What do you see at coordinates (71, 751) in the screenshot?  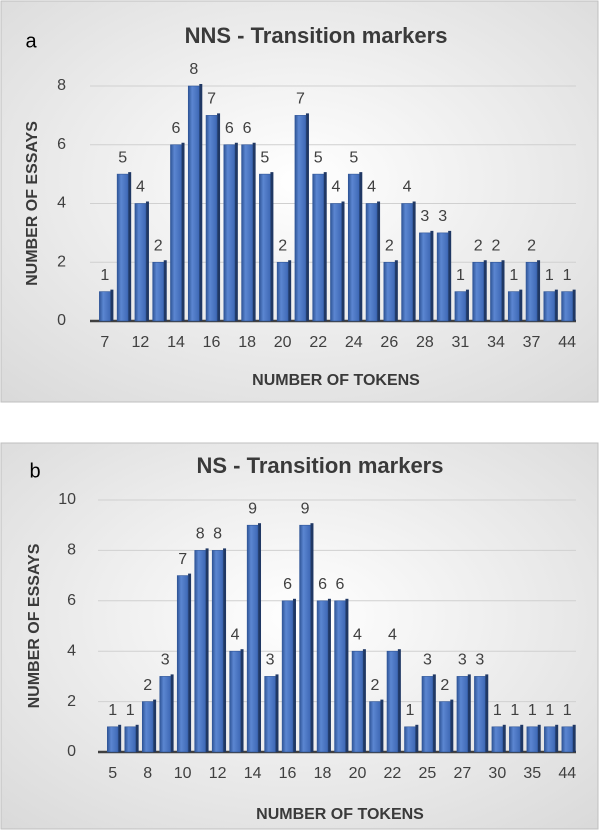 I see `y-tick-label: 0` at bounding box center [71, 751].